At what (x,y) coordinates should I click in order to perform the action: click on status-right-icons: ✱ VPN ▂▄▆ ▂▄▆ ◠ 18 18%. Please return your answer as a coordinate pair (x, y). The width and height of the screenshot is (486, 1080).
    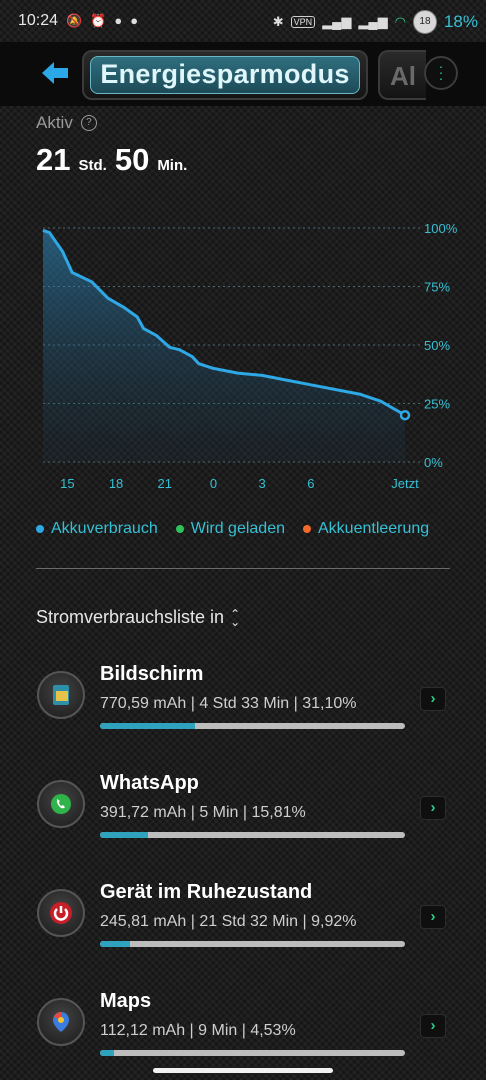
    Looking at the image, I should click on (375, 22).